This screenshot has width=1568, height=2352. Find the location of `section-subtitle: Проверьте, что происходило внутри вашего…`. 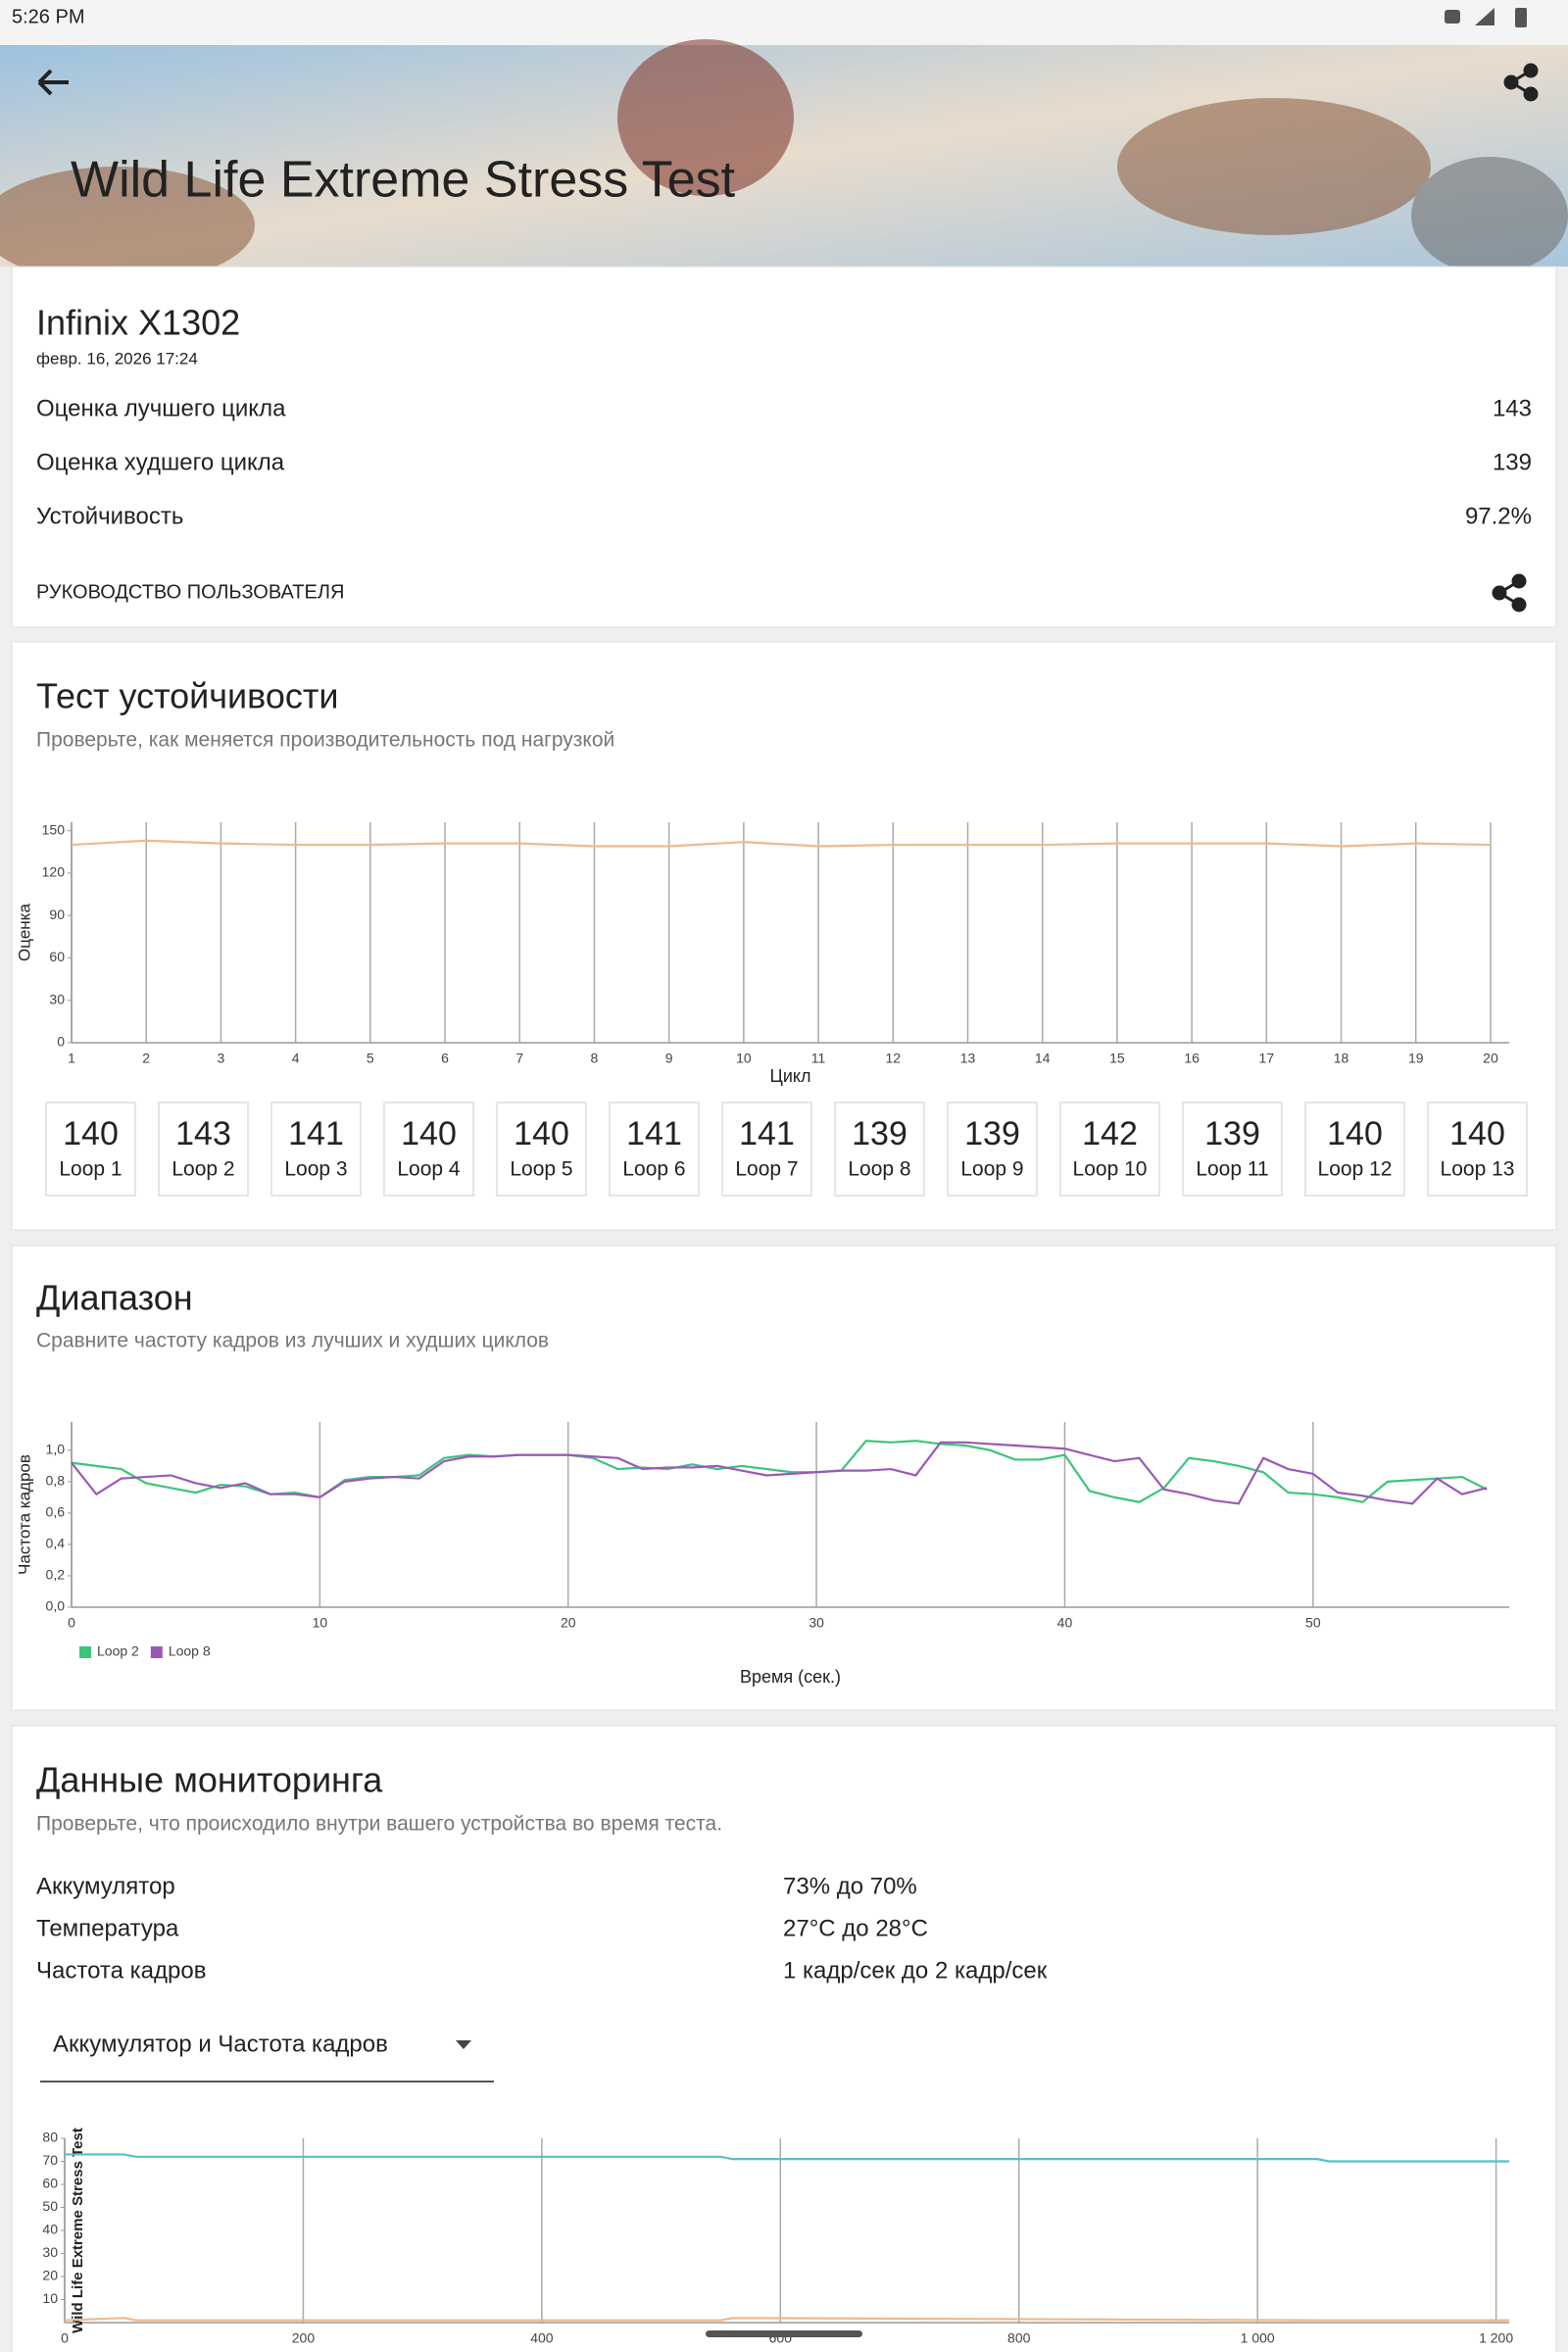

section-subtitle: Проверьте, что происходило внутри вашего… is located at coordinates (379, 1824).